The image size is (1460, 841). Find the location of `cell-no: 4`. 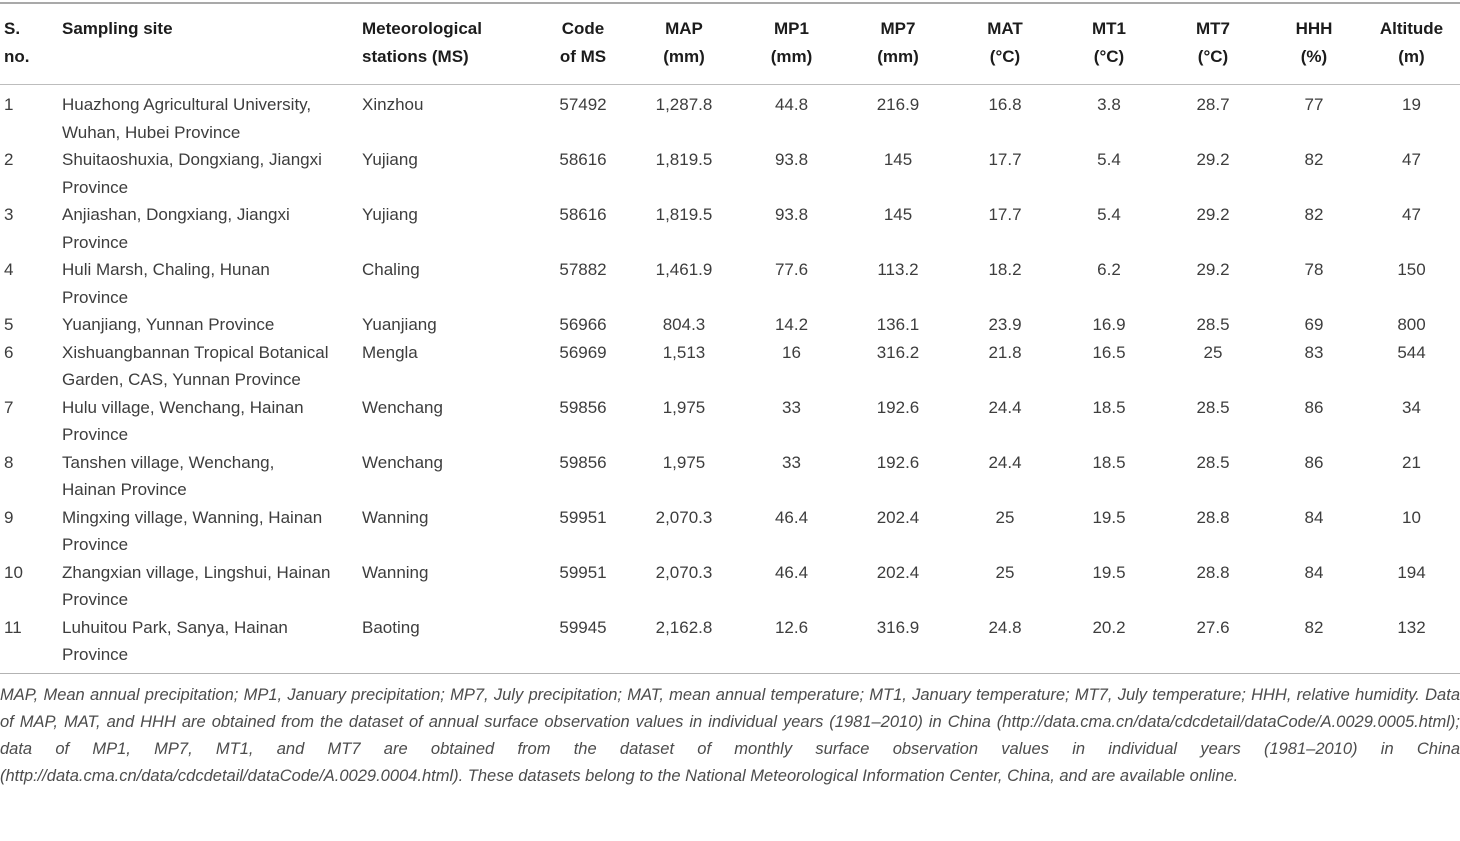

cell-no: 4 is located at coordinates (9, 269).